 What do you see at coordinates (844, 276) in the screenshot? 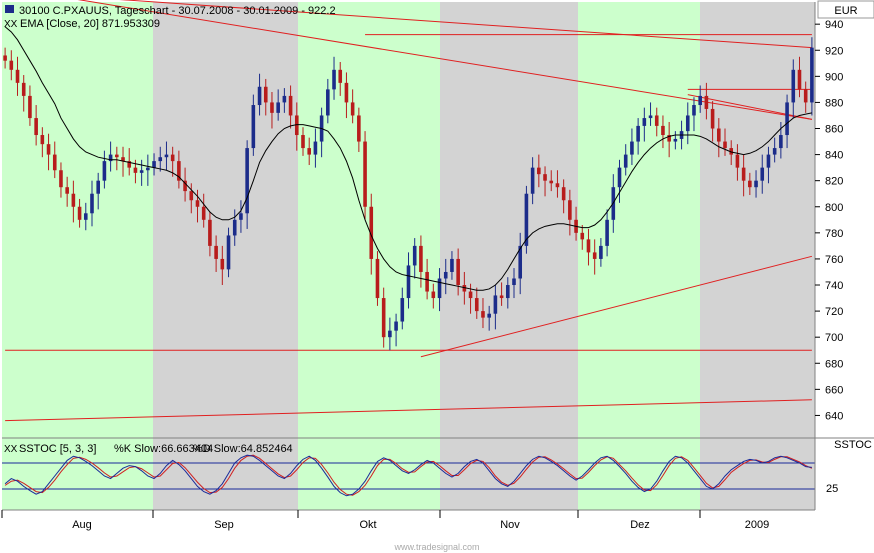
I see `y-axis-panel` at bounding box center [844, 276].